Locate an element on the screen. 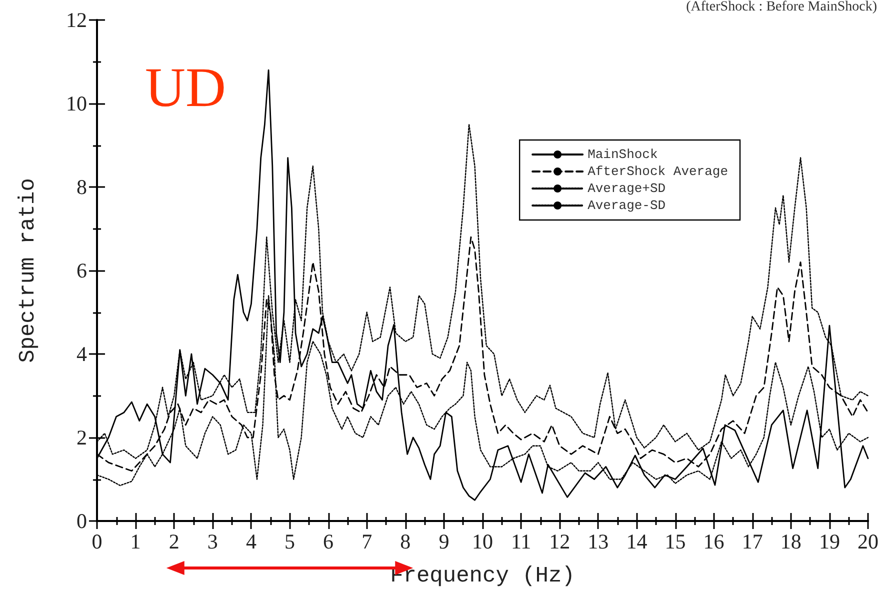 This screenshot has height=599, width=885. x-tick-label: 17 is located at coordinates (752, 542).